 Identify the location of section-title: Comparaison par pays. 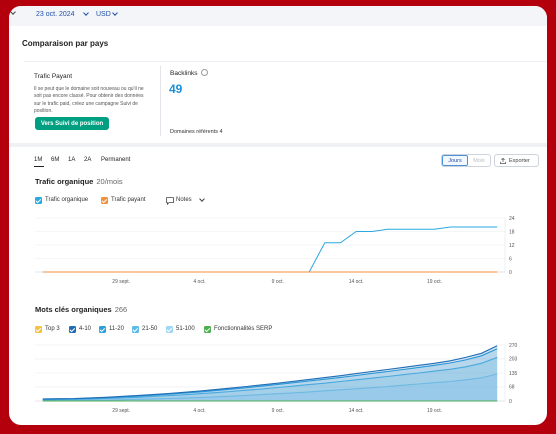
(65, 43).